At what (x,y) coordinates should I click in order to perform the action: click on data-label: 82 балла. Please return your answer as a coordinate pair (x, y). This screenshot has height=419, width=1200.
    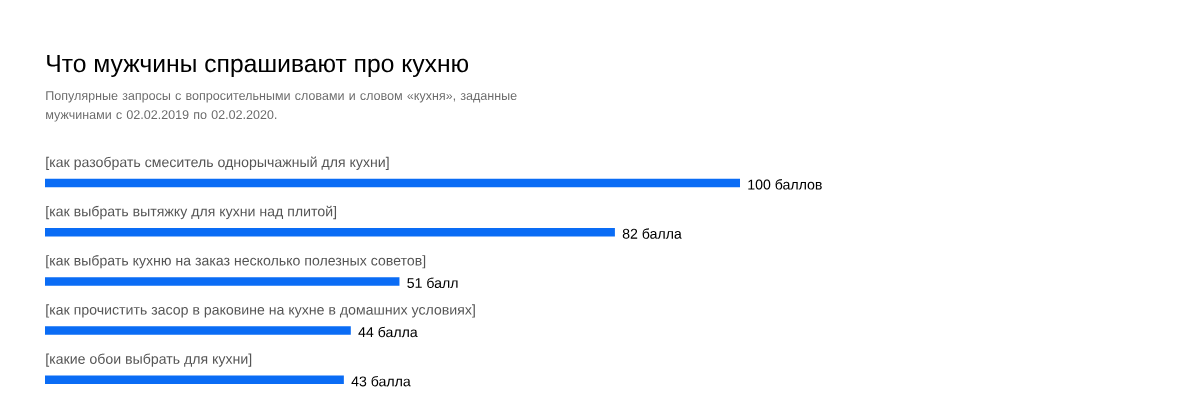
    Looking at the image, I should click on (652, 233).